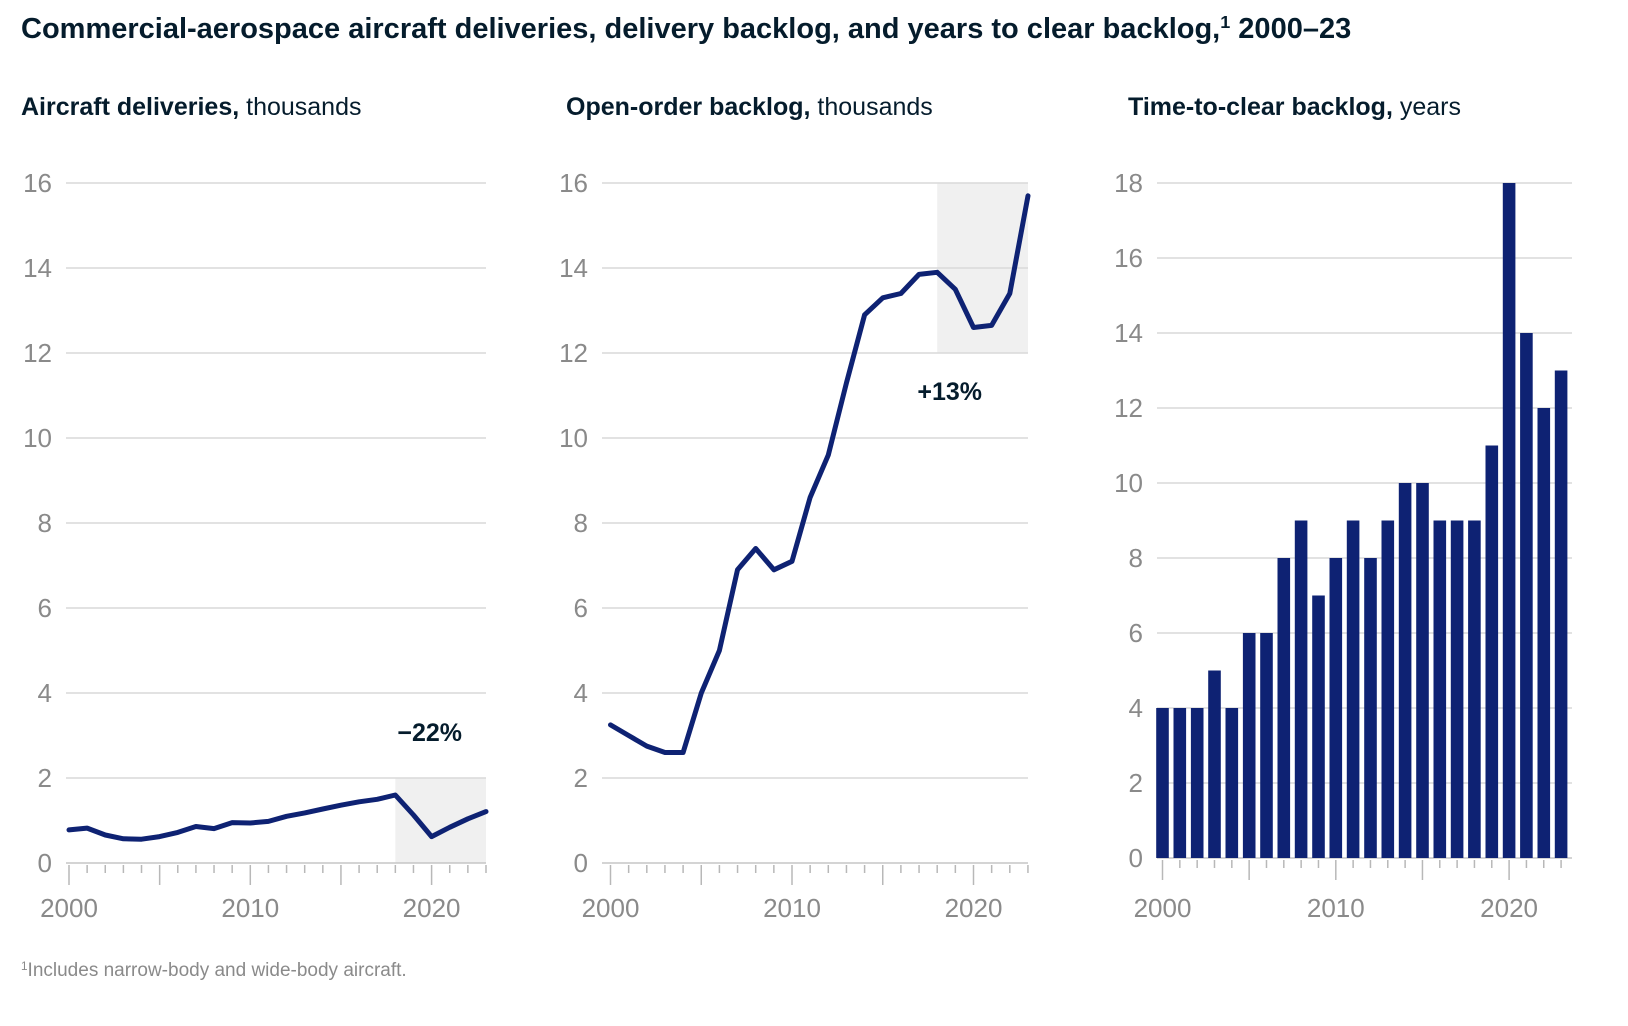 The height and width of the screenshot is (1026, 1628). Describe the element at coordinates (37, 438) in the screenshot. I see `aircraft-deliveries-y-axis-label: 10` at that location.